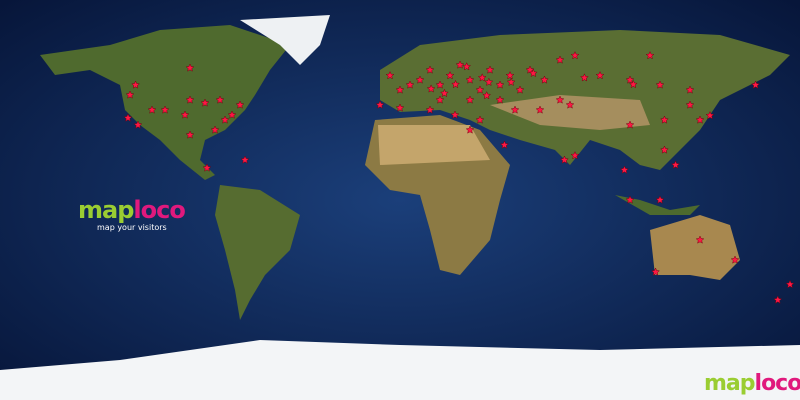  Describe the element at coordinates (165, 102) in the screenshot. I see `north-america` at that location.